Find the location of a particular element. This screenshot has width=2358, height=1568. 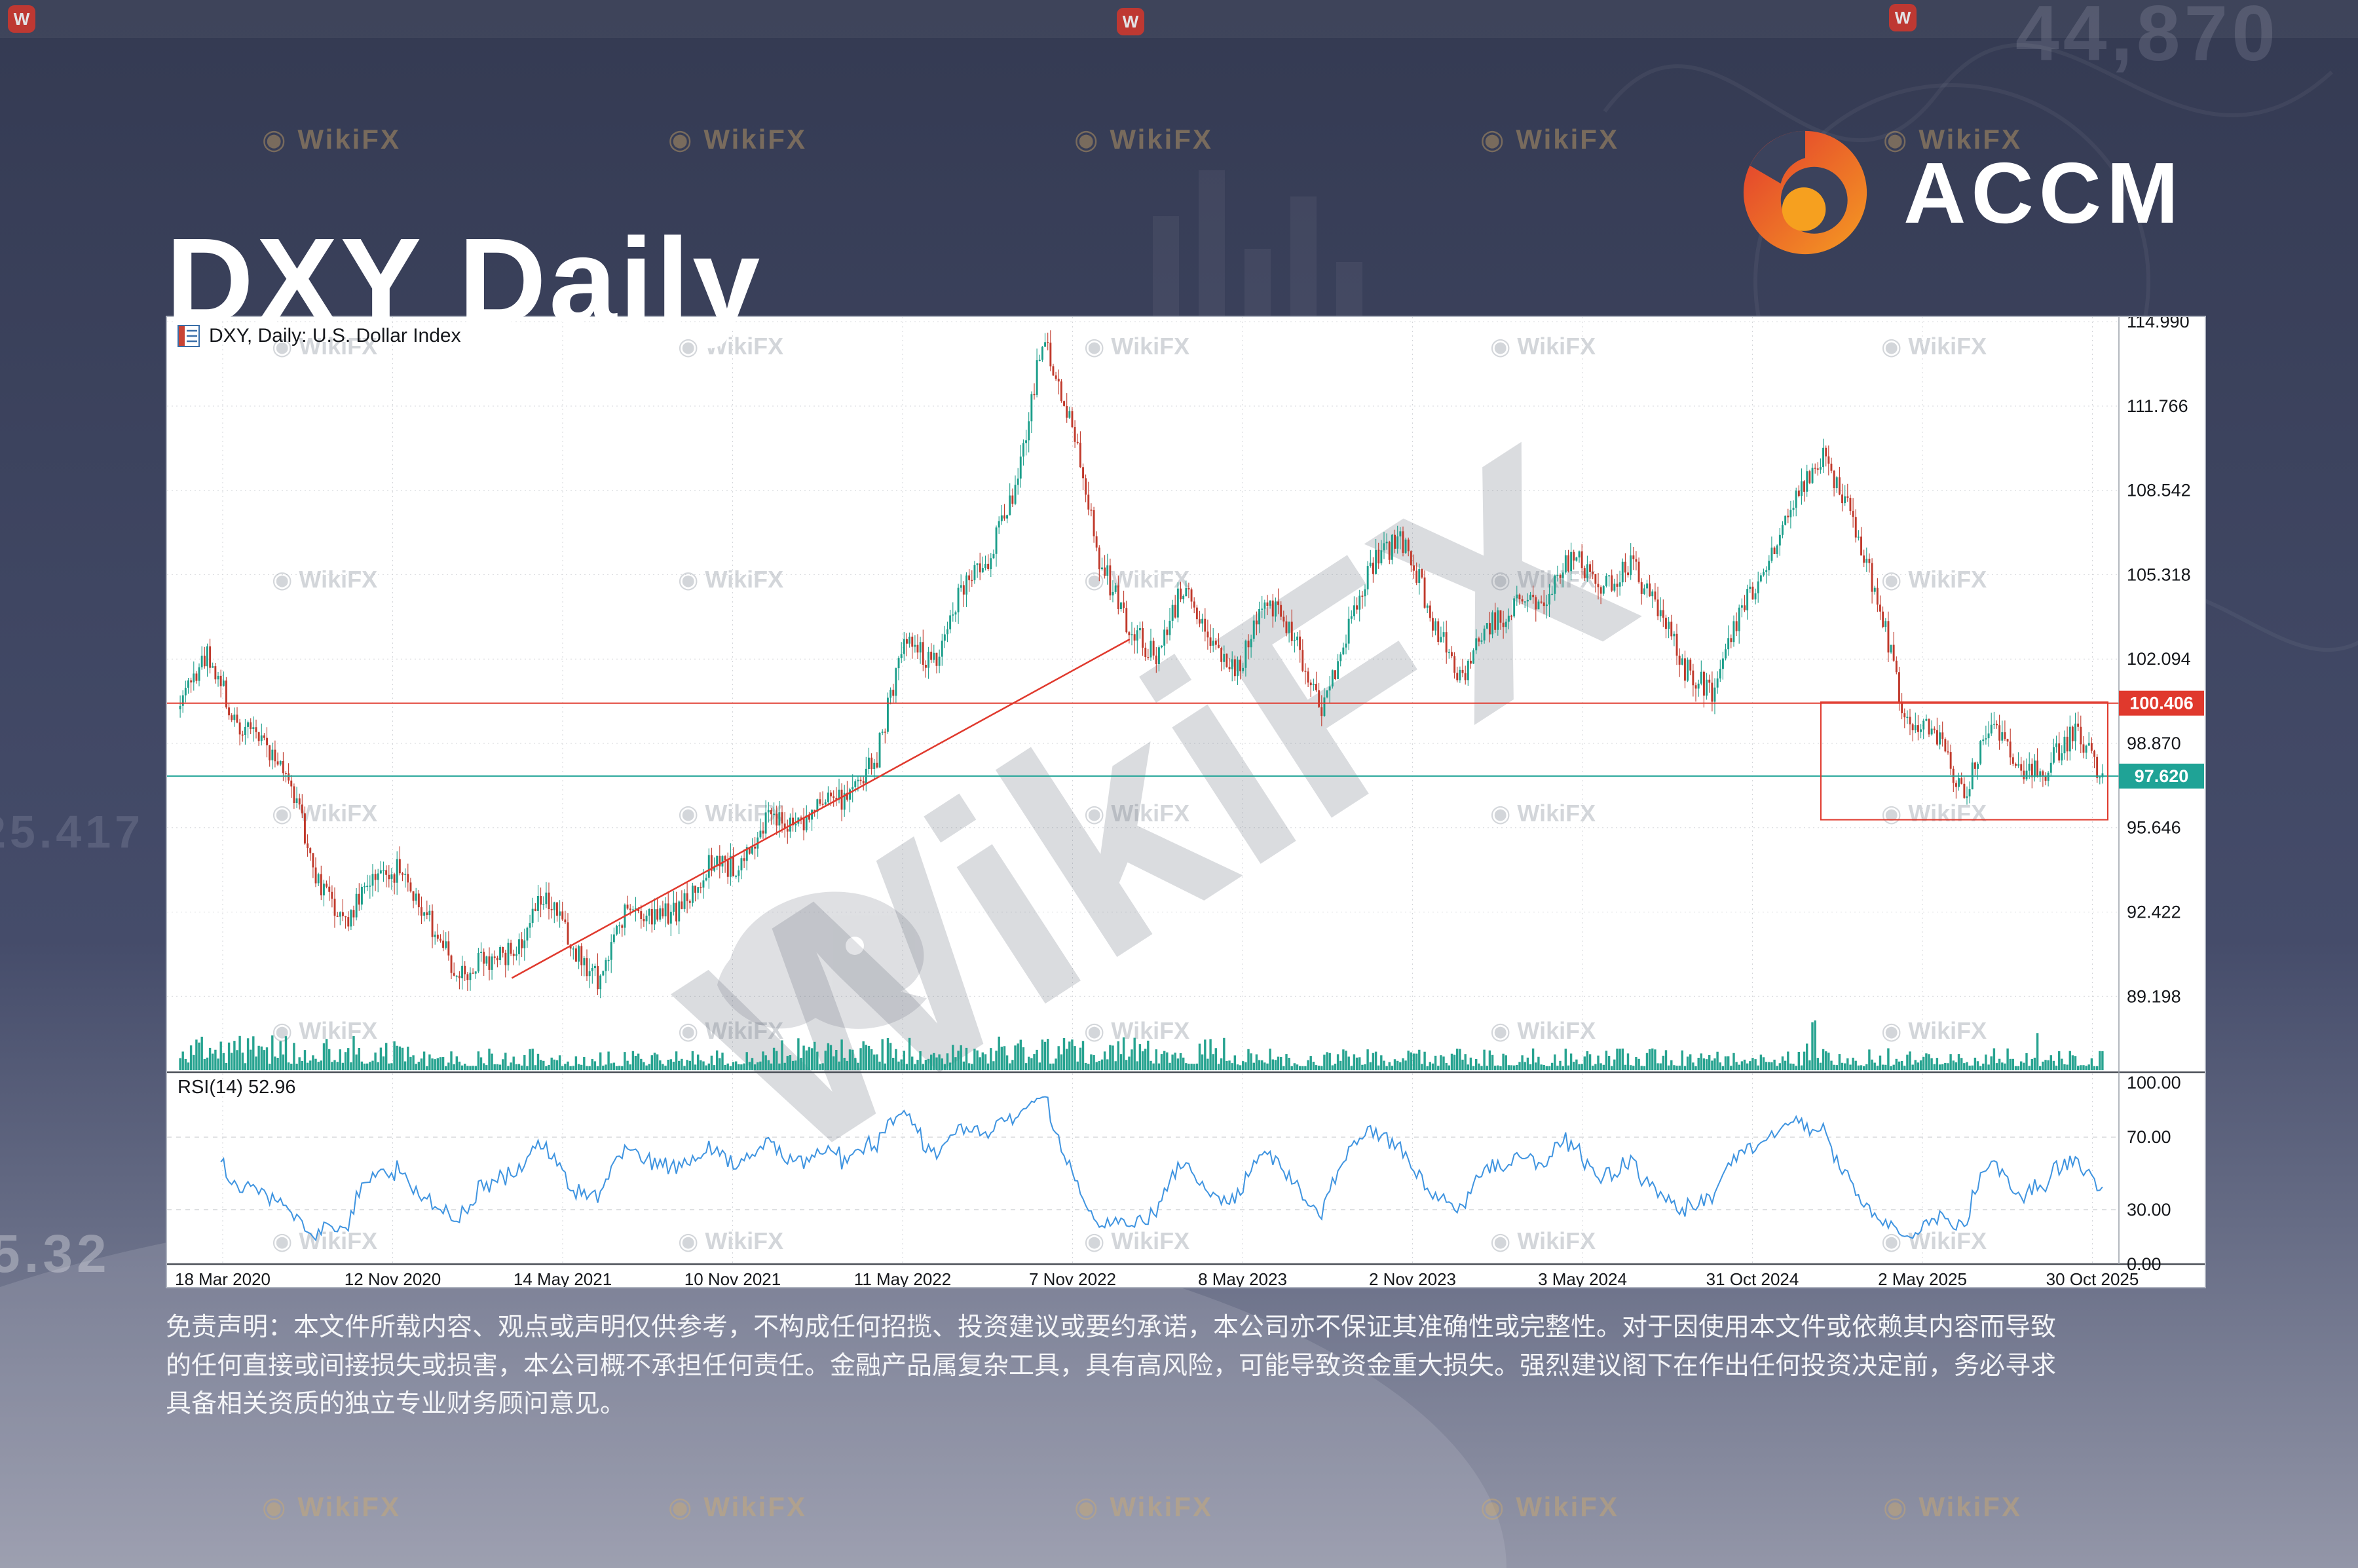

svg-text: 31 Oct 2024 is located at coordinates (1753, 1278).